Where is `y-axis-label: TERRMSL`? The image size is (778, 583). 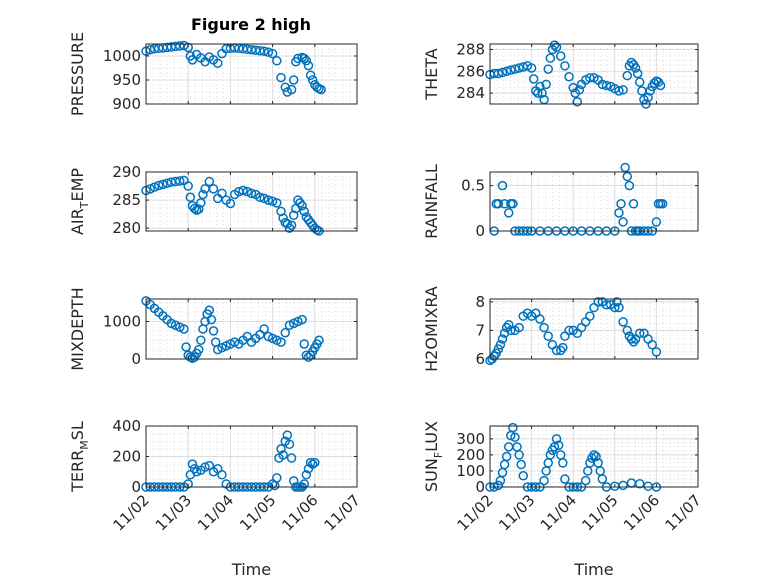
y-axis-label: TERRMSL is located at coordinates (79, 457).